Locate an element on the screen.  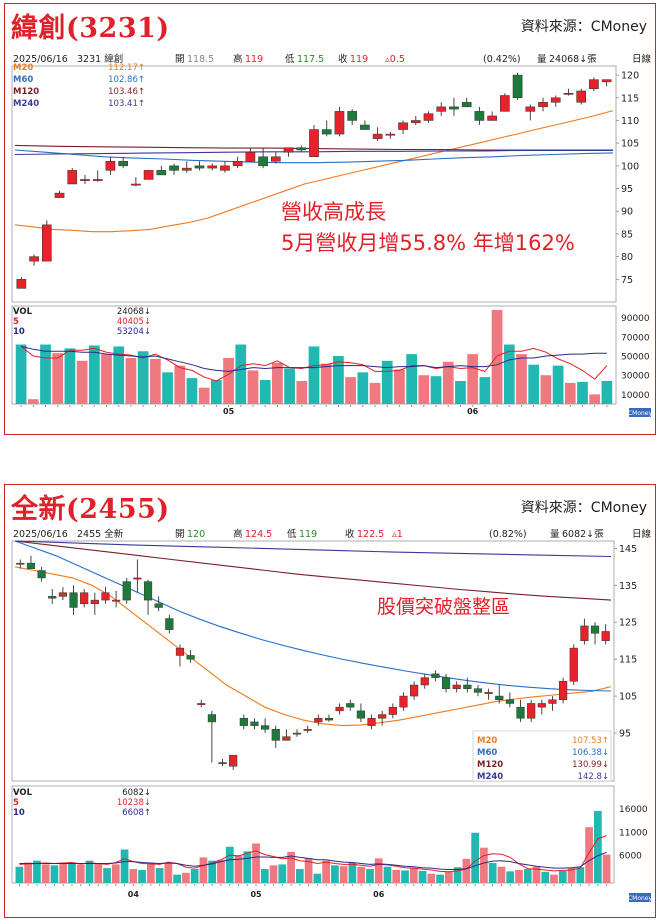
quote-date: 2025/06/16 is located at coordinates (40, 59).